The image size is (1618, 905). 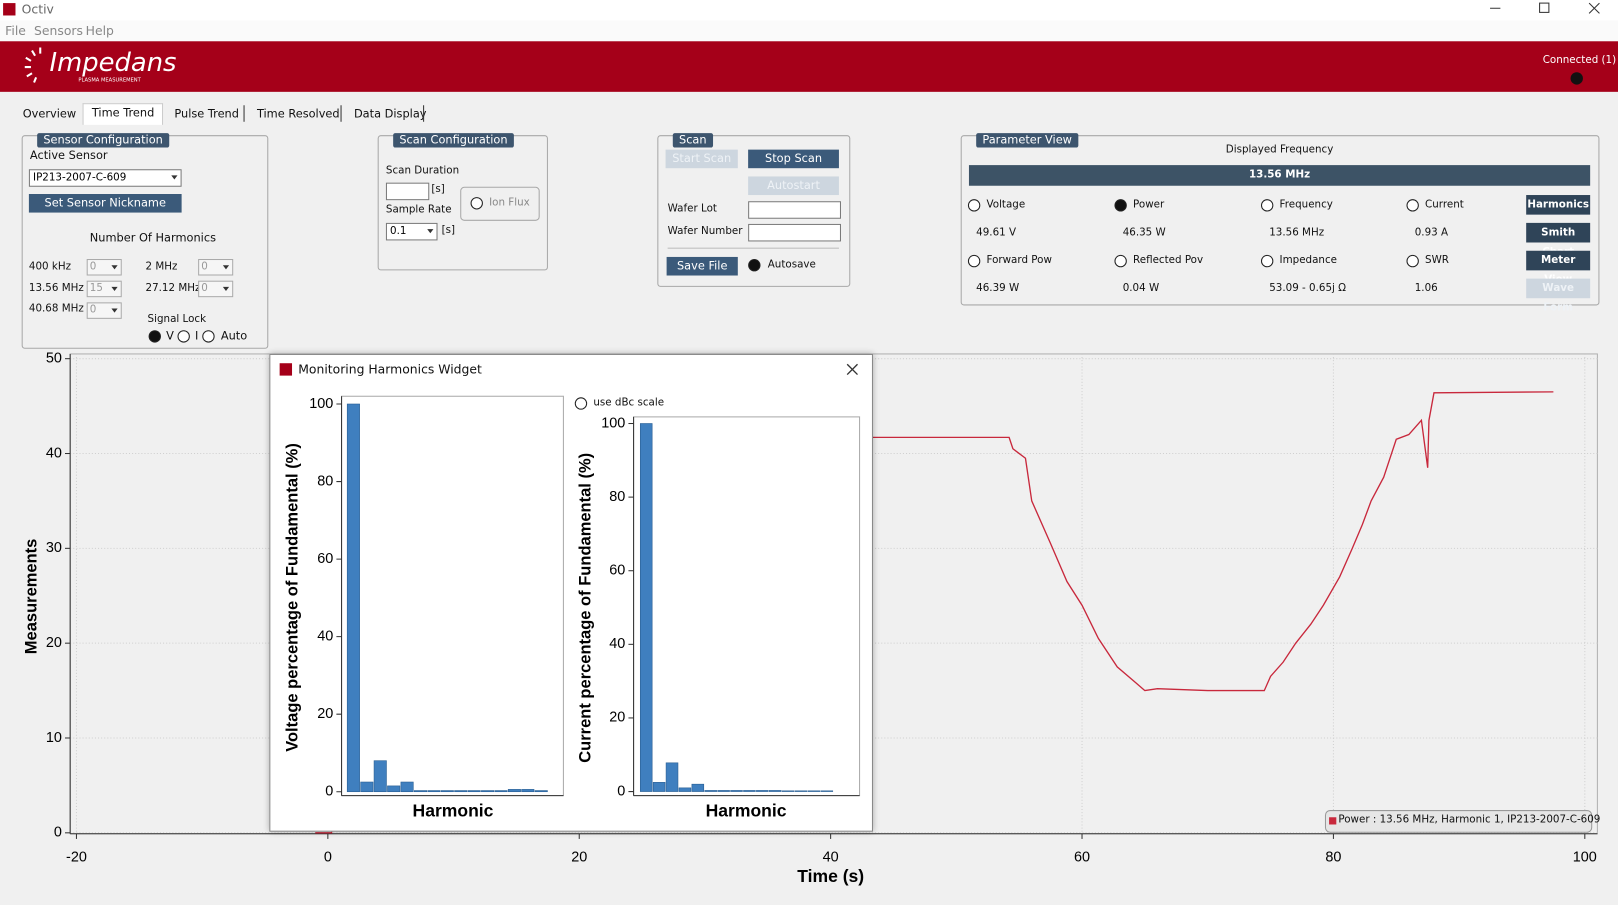 What do you see at coordinates (1543, 10) in the screenshot?
I see `window-controls` at bounding box center [1543, 10].